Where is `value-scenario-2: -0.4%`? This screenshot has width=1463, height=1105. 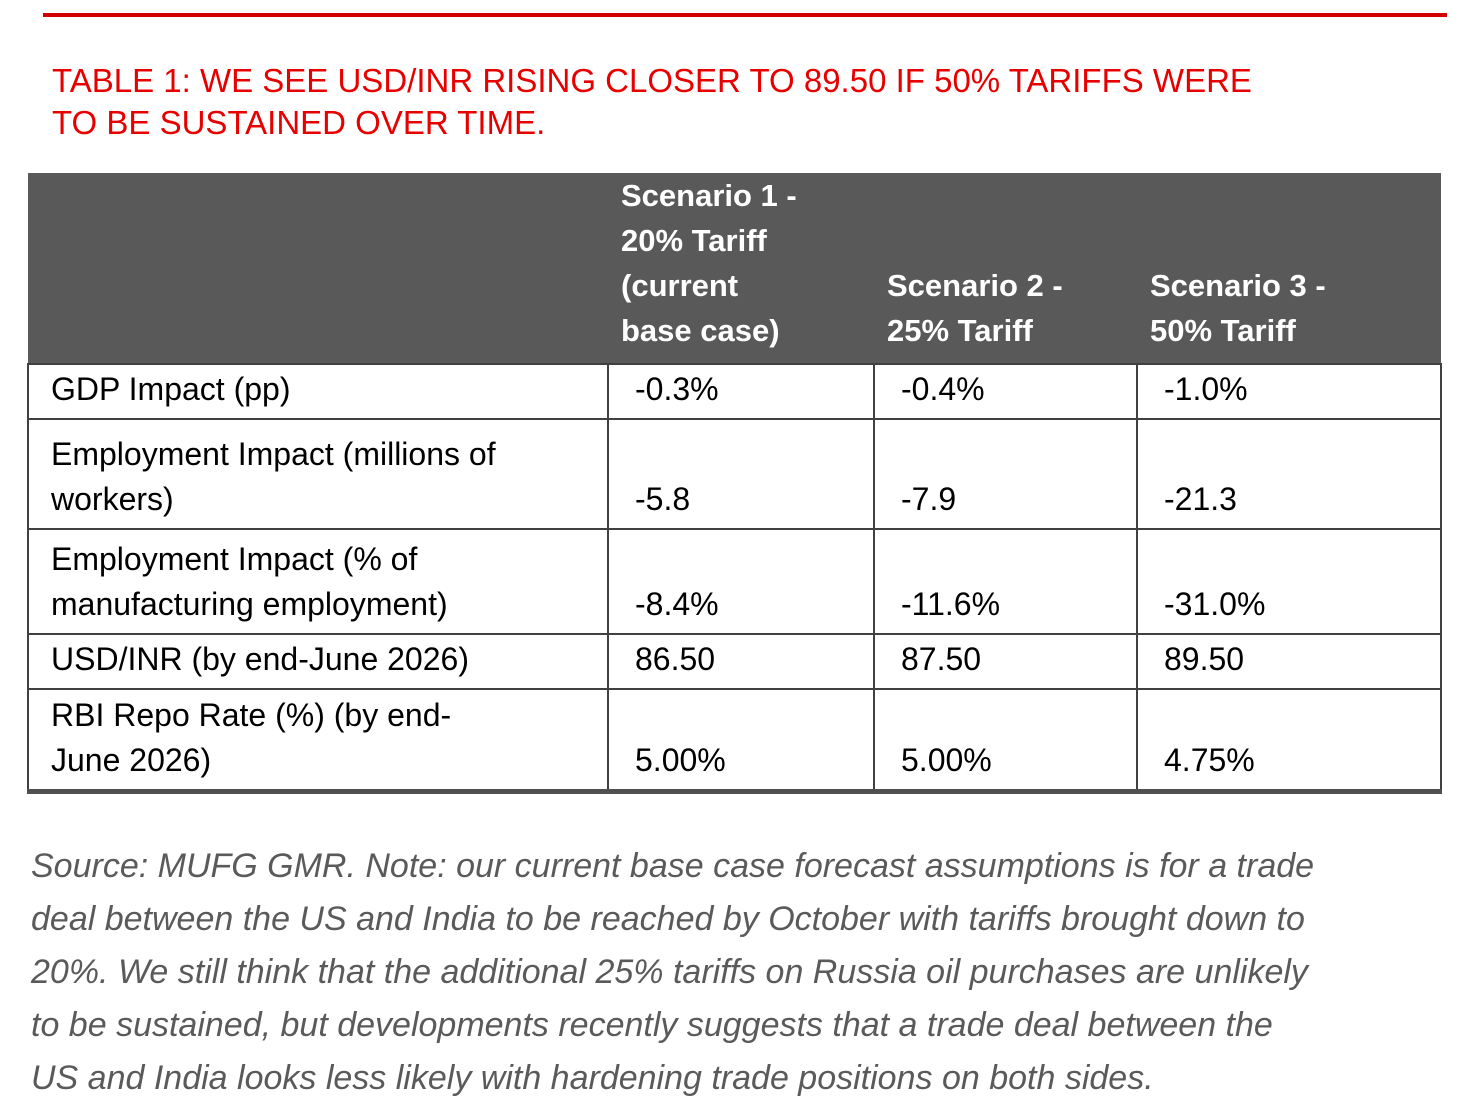 value-scenario-2: -0.4% is located at coordinates (1005, 391).